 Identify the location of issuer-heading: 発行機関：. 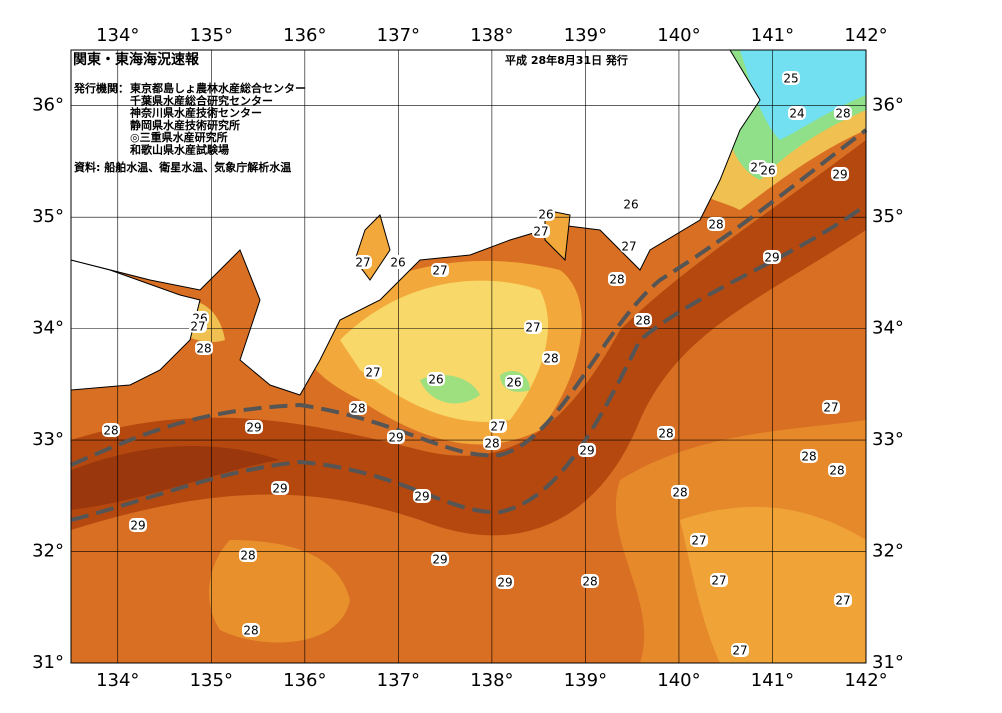
(101, 88).